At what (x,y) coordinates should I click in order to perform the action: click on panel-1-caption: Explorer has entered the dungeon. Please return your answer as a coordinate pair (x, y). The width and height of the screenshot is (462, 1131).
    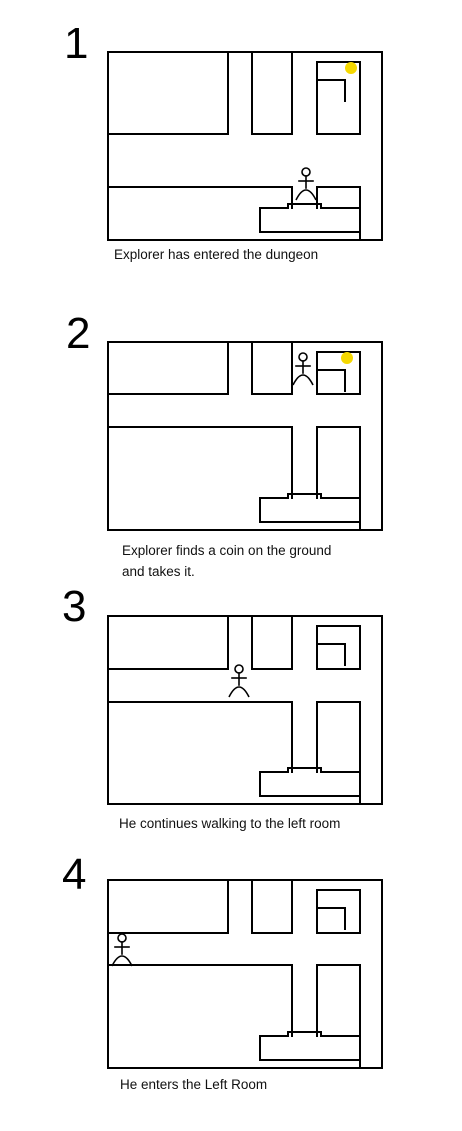
    Looking at the image, I should click on (216, 254).